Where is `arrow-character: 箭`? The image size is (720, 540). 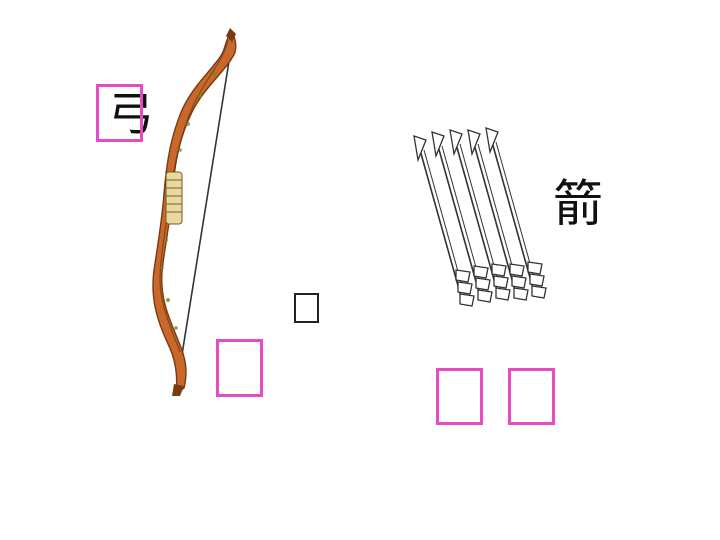 arrow-character: 箭 is located at coordinates (578, 204).